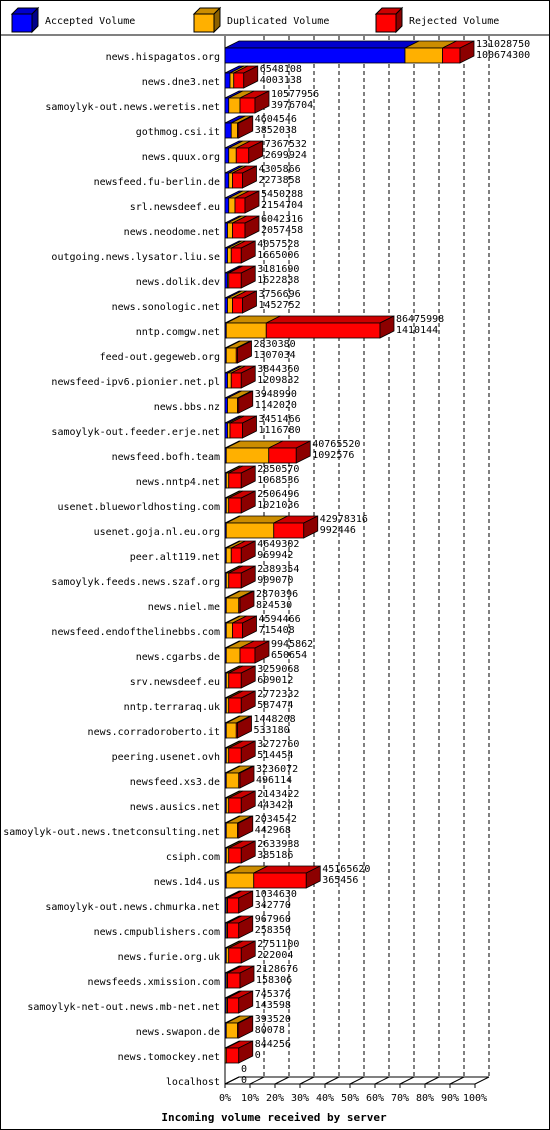 This screenshot has width=550, height=1130. What do you see at coordinates (278, 369) in the screenshot?
I see `value-total: 3844360` at bounding box center [278, 369].